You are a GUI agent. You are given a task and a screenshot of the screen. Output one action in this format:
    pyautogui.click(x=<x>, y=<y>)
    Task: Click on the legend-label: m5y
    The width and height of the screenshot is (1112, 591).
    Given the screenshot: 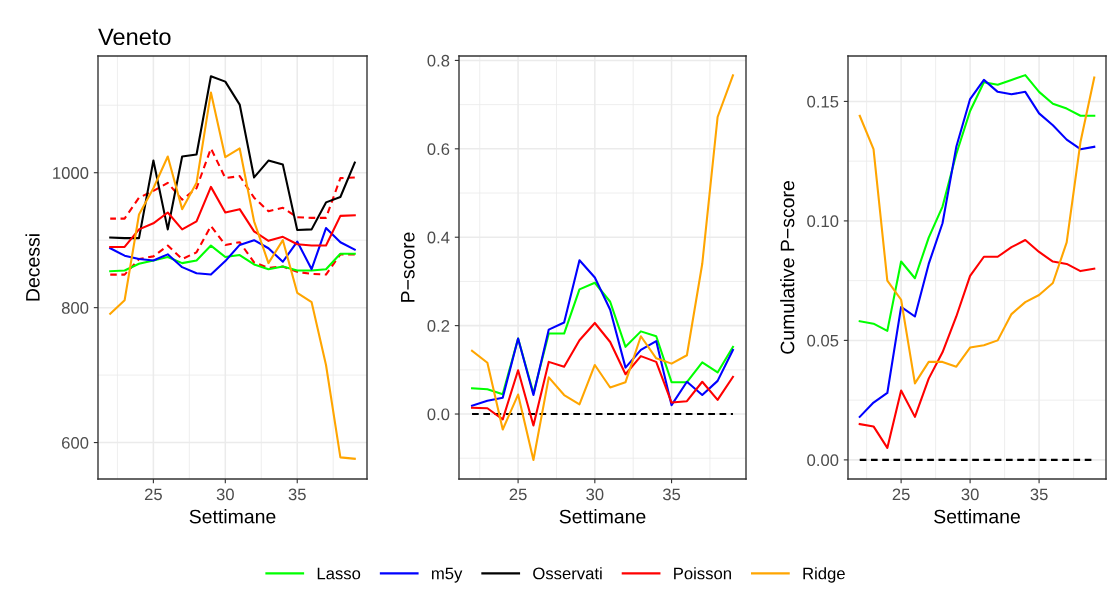 What is the action you would take?
    pyautogui.click(x=447, y=575)
    